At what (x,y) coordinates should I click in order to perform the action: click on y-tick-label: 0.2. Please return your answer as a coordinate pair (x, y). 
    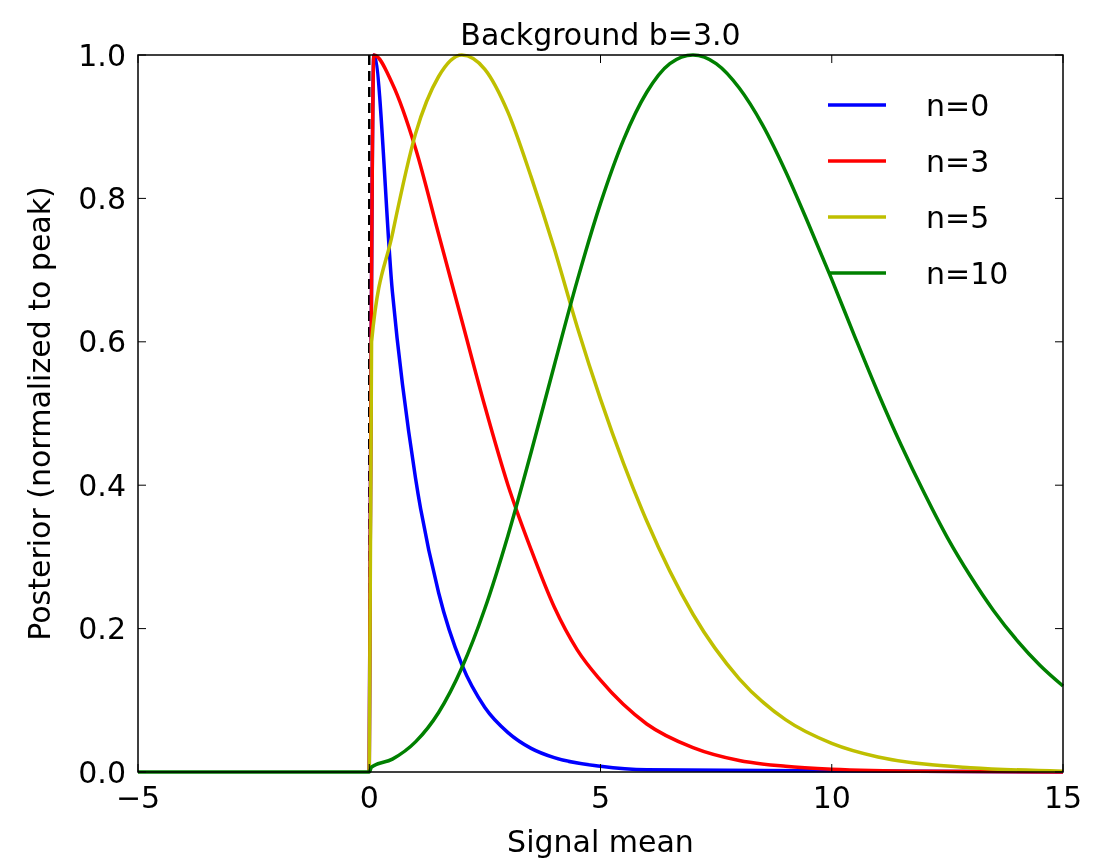
    Looking at the image, I should click on (102, 629).